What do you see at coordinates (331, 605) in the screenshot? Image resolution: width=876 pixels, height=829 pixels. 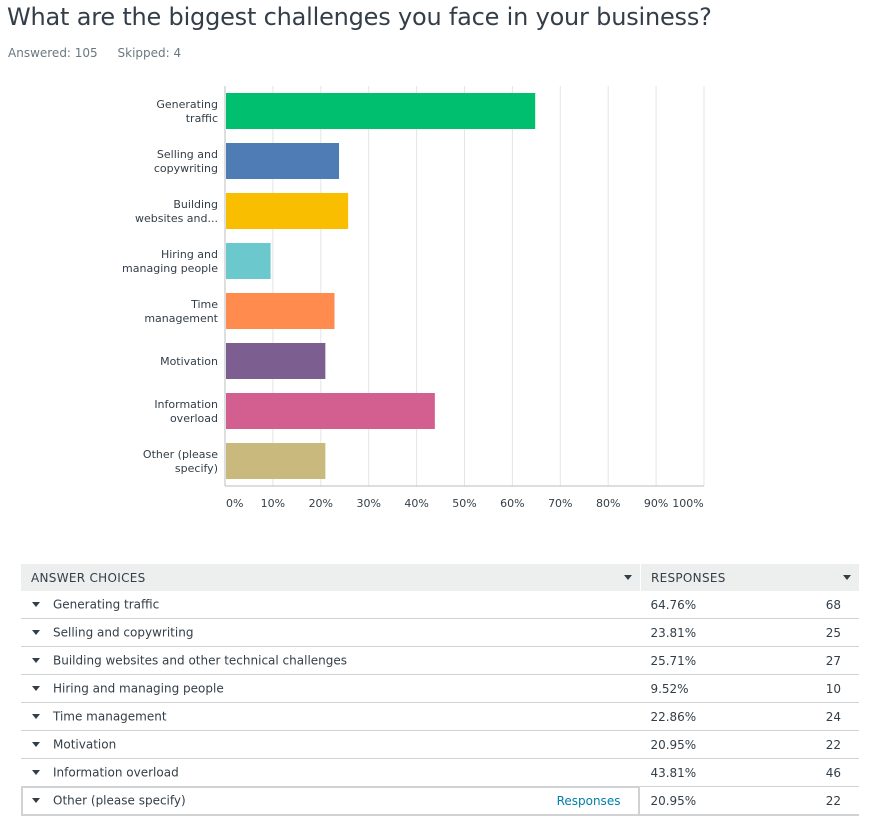 I see `answer-choice-cell: Generating traffic` at bounding box center [331, 605].